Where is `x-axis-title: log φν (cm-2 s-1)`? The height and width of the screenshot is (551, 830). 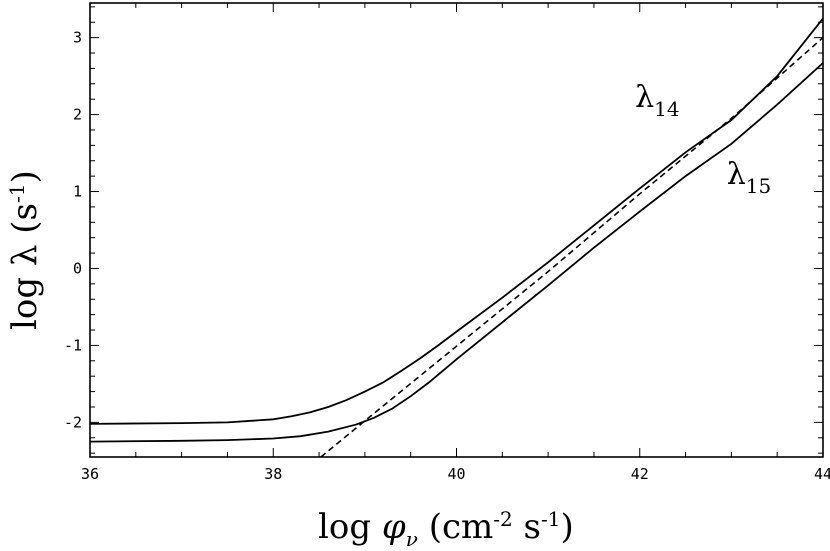
x-axis-title: log φν (cm-2 s-1) is located at coordinates (446, 529).